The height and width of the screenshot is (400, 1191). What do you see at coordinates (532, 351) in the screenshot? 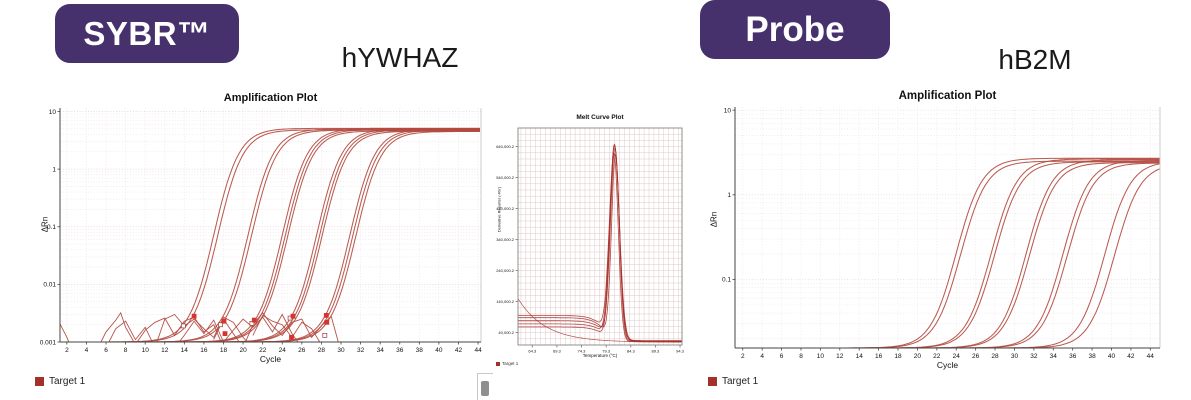
I see `svg-text: 64.3` at bounding box center [532, 351].